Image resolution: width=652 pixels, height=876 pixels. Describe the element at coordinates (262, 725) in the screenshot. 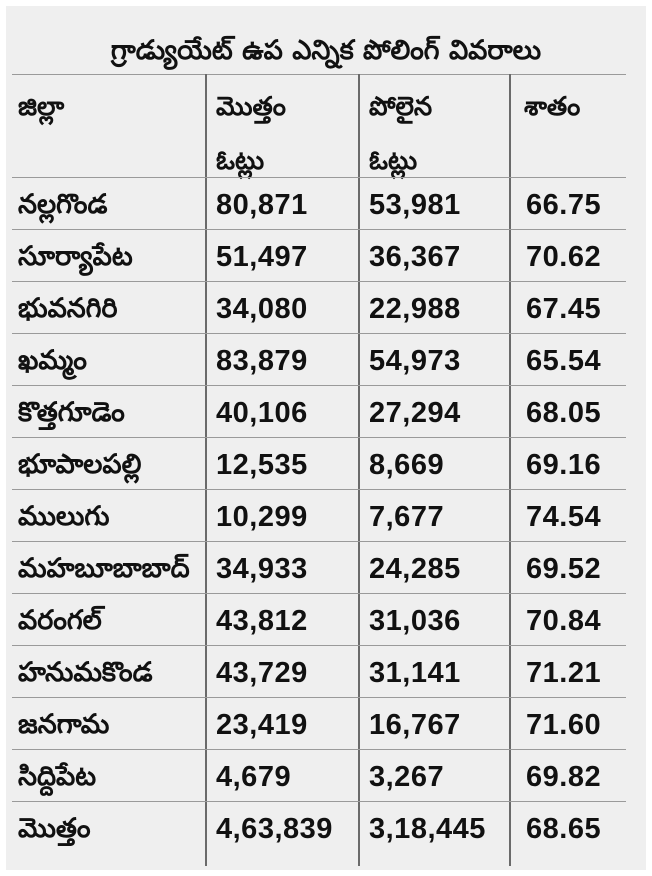

I see `total-votes-cell: 23,419` at that location.